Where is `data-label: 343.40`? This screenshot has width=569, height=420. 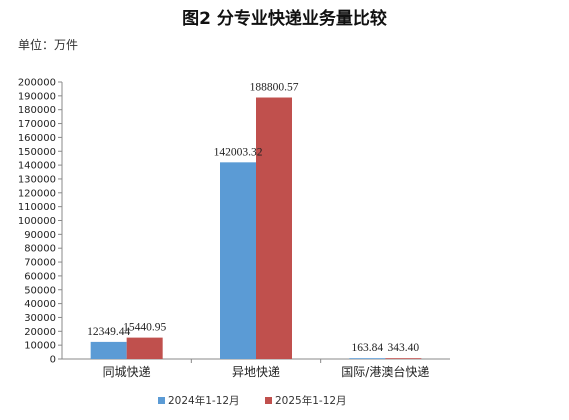 data-label: 343.40 is located at coordinates (404, 348).